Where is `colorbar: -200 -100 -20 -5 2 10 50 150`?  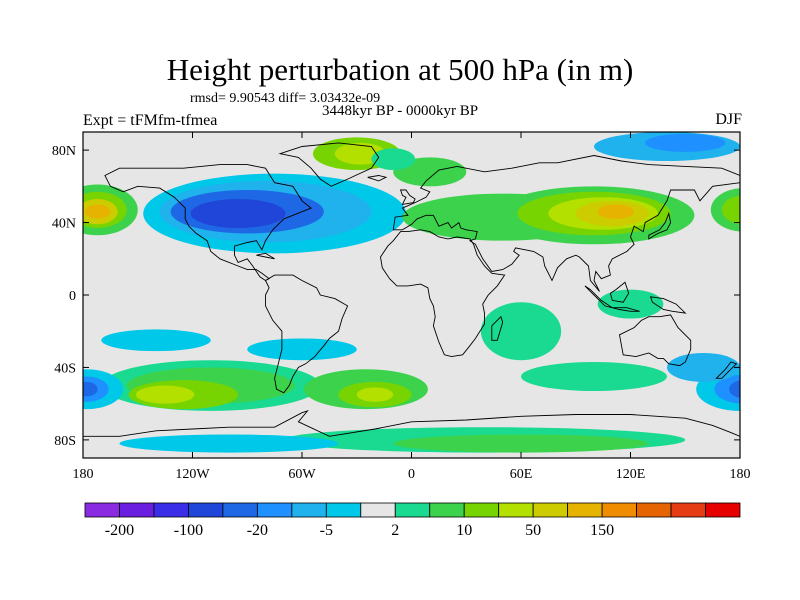 colorbar: -200 -100 -20 -5 2 10 50 150 is located at coordinates (412, 520).